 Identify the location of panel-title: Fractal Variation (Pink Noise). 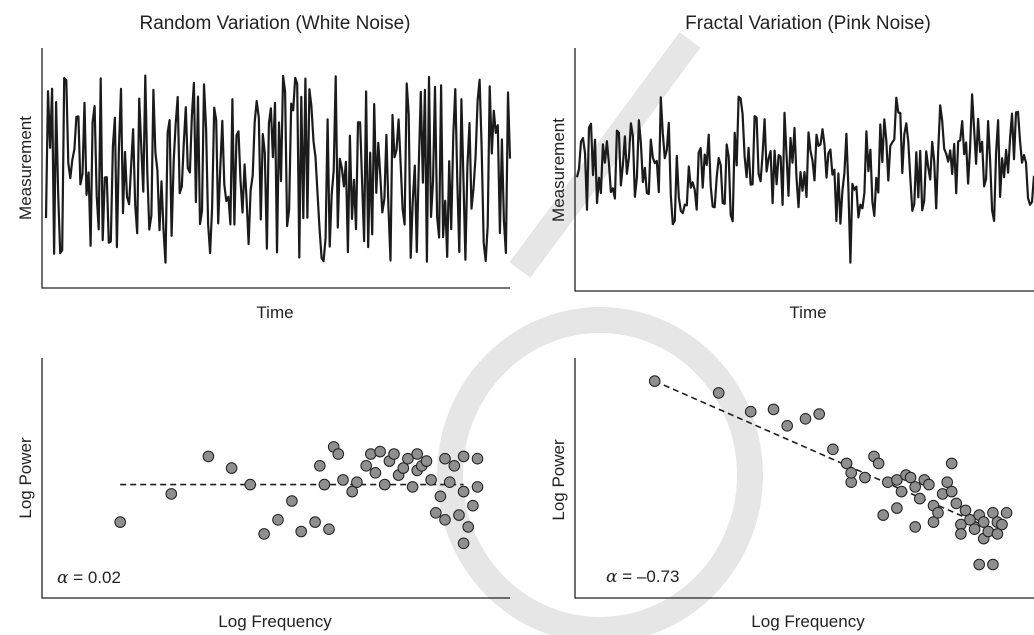
(808, 23).